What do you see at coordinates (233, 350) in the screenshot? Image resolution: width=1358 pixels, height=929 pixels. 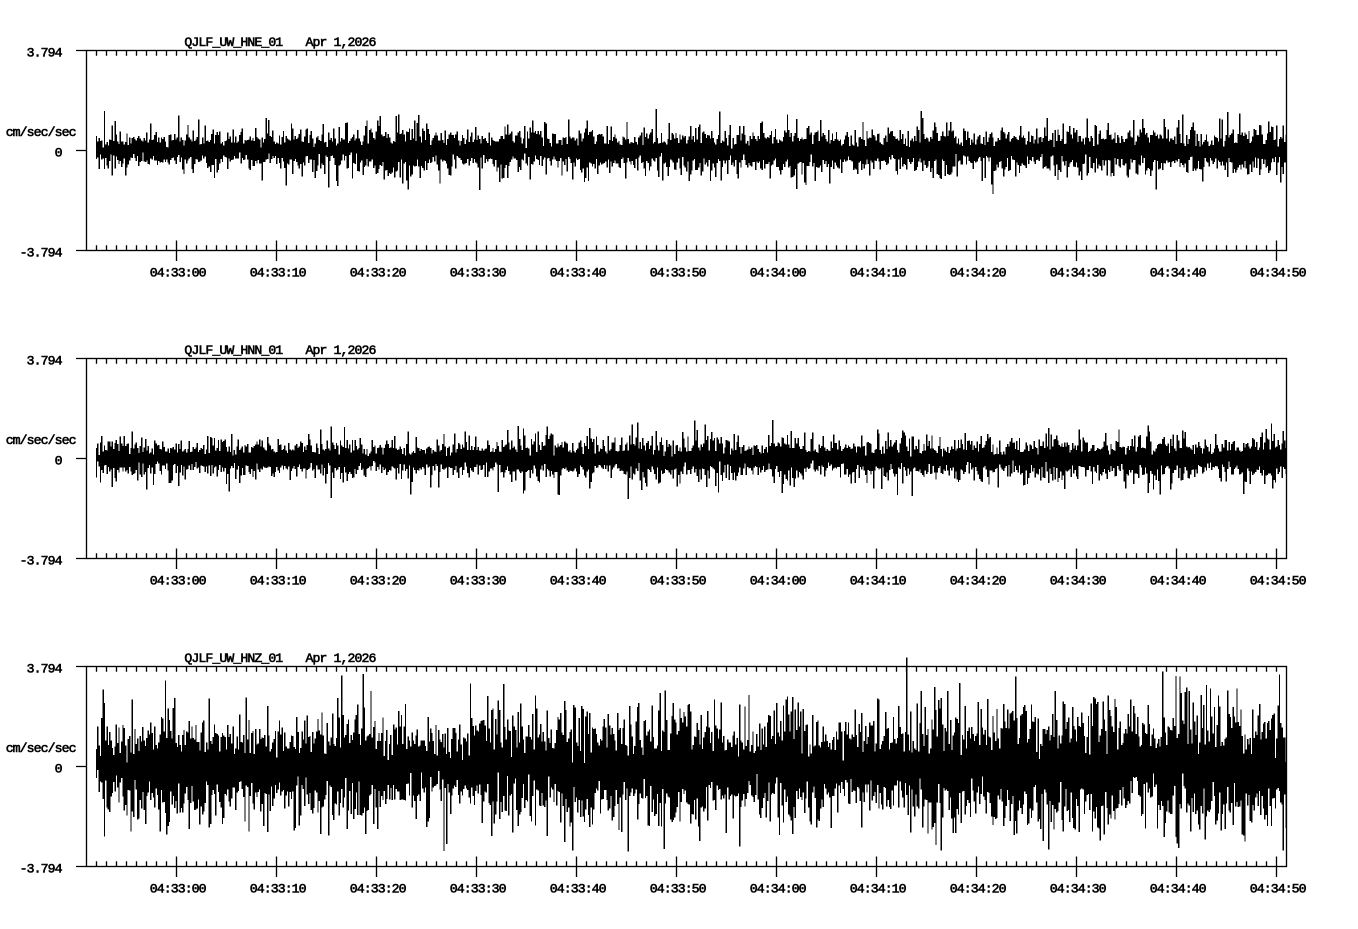 I see `svg-text: QJLF_UW_HNN_01` at bounding box center [233, 350].